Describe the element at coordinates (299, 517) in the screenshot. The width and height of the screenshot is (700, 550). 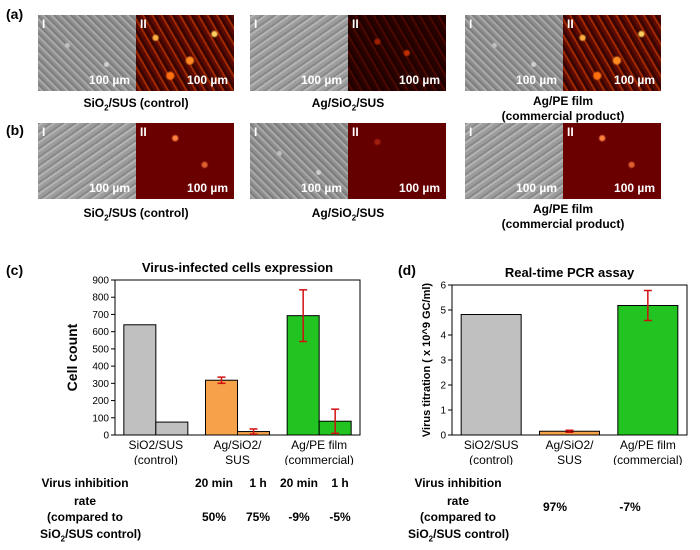
I see `rate-value: -9%` at that location.